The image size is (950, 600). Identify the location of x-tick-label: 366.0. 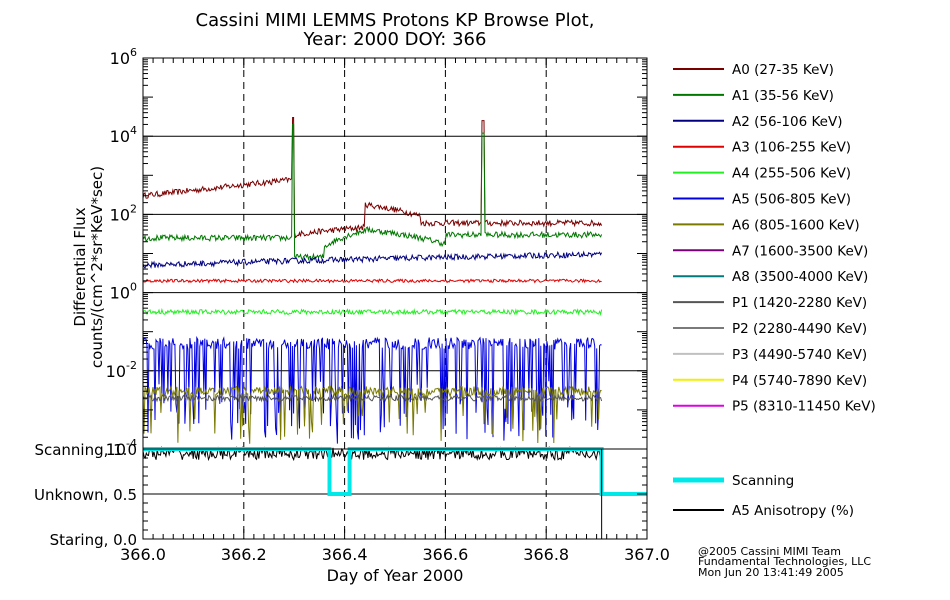
(143, 554).